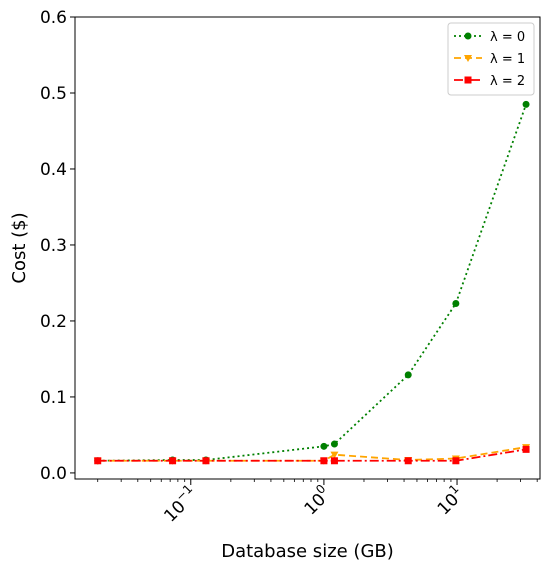 The width and height of the screenshot is (550, 571). I want to click on x-tick-label: 10−1, so click(180, 504).